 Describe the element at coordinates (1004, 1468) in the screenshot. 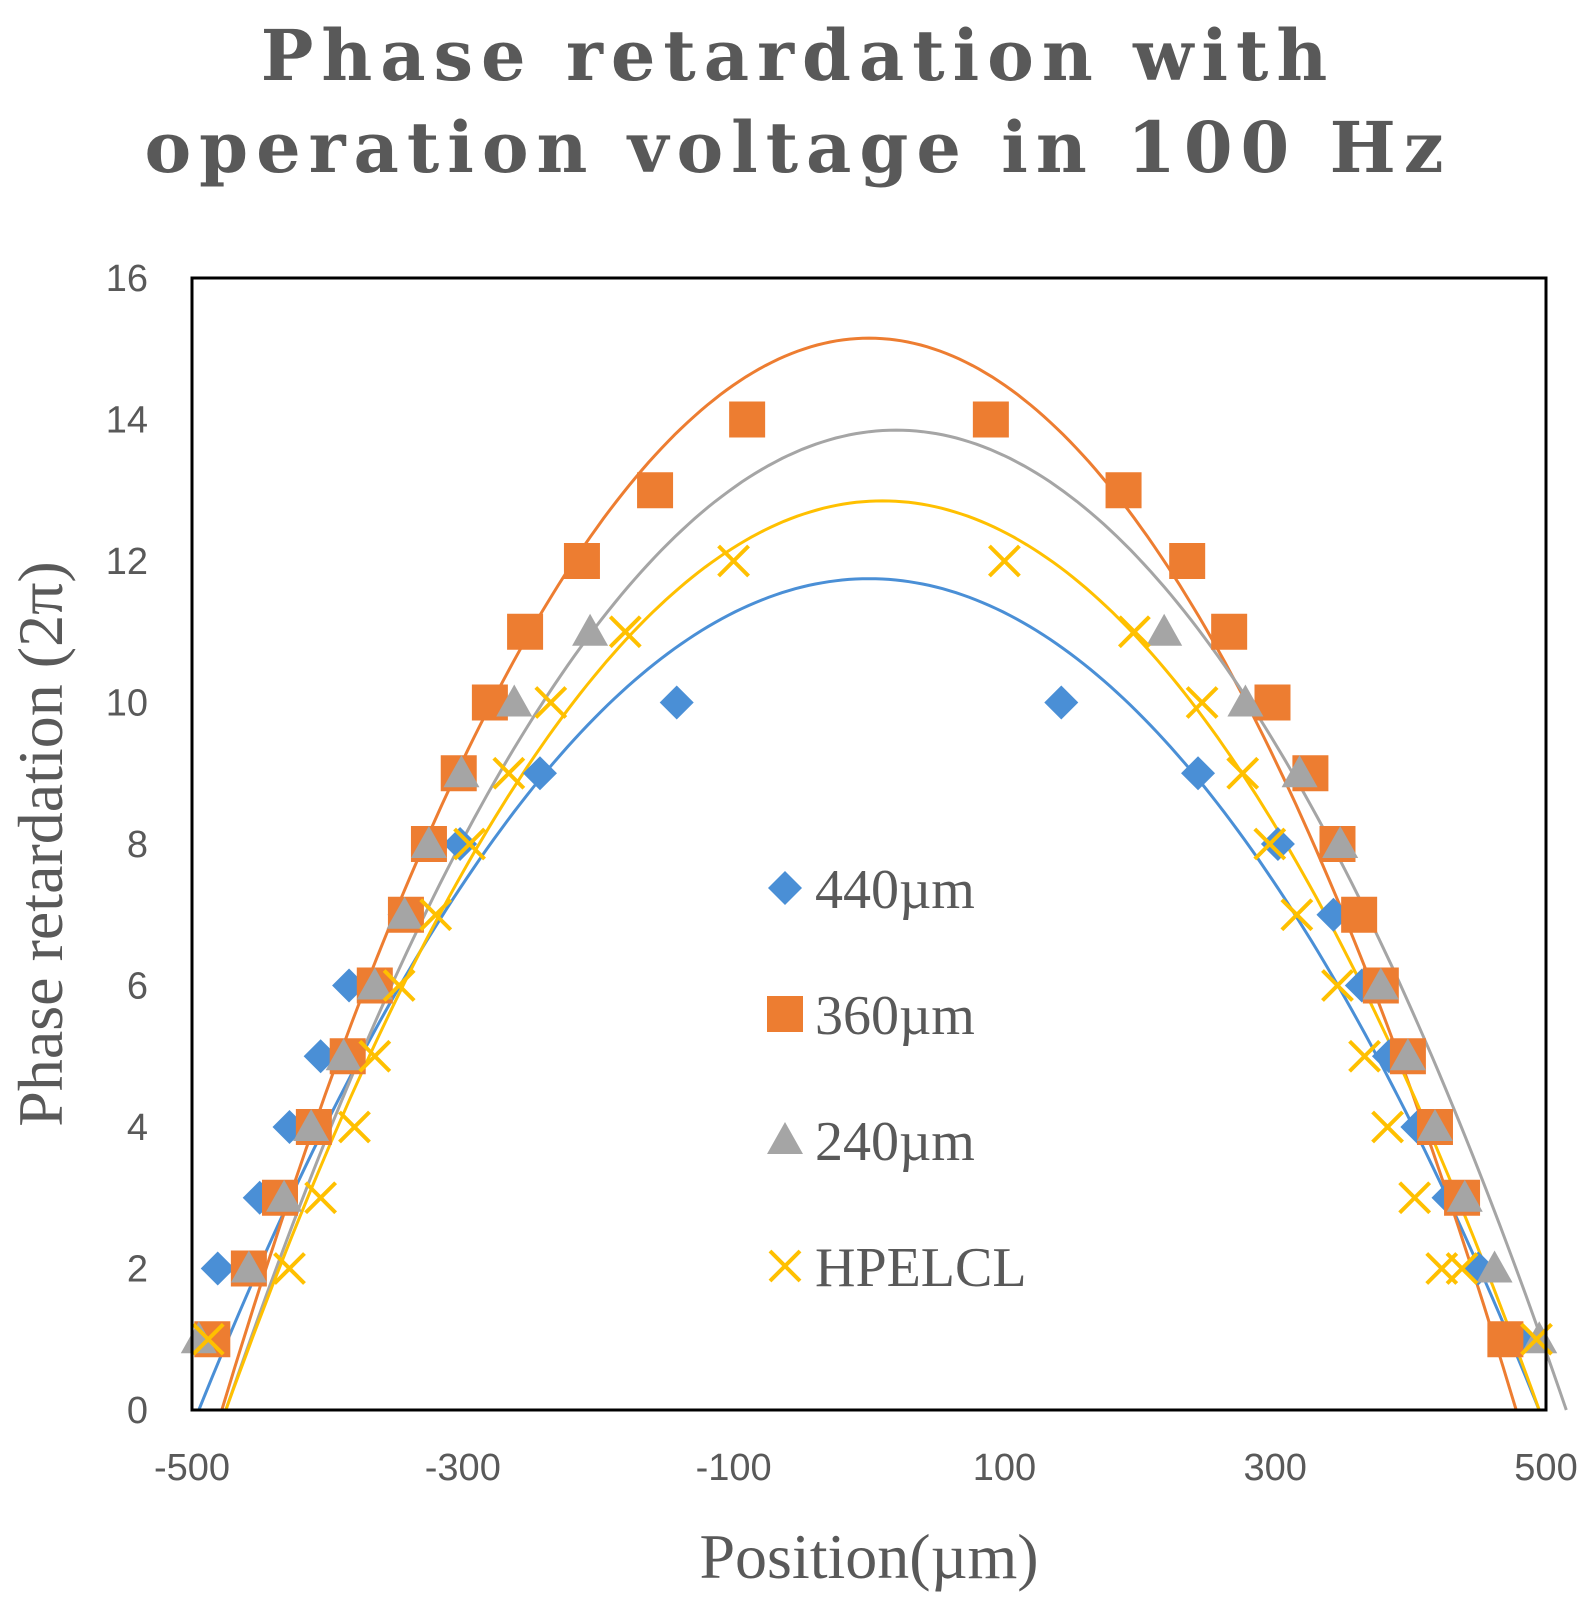

I see `x-tick-label: 100` at that location.